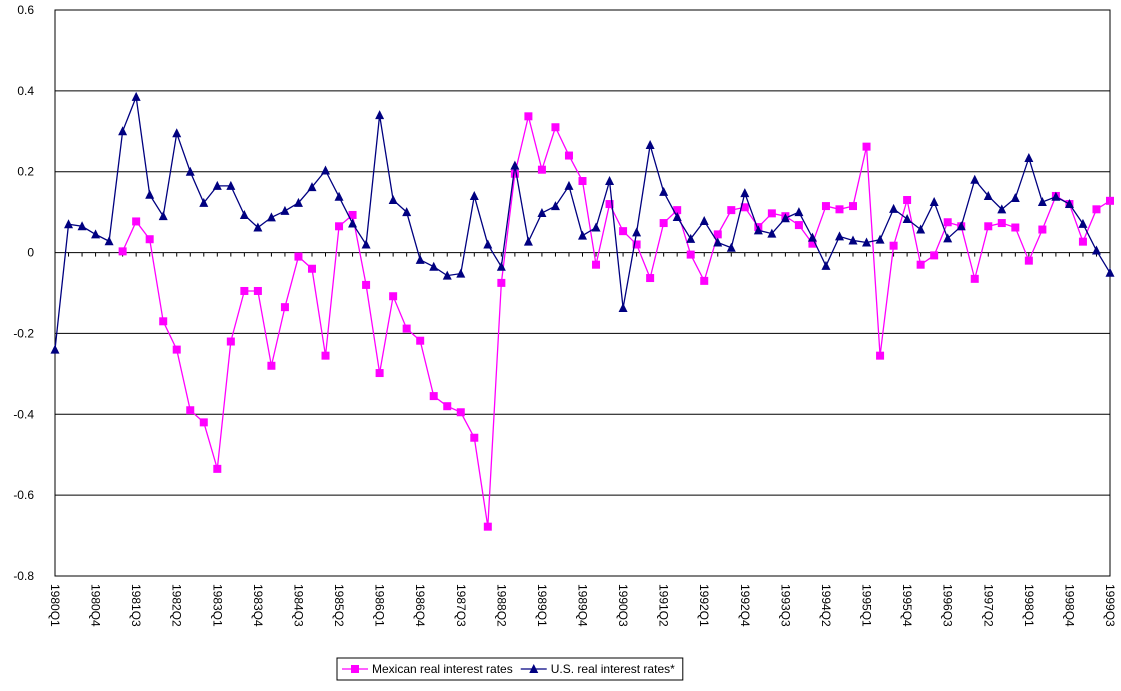 This screenshot has height=691, width=1121. I want to click on x-tick-label: 1989Q4, so click(583, 605).